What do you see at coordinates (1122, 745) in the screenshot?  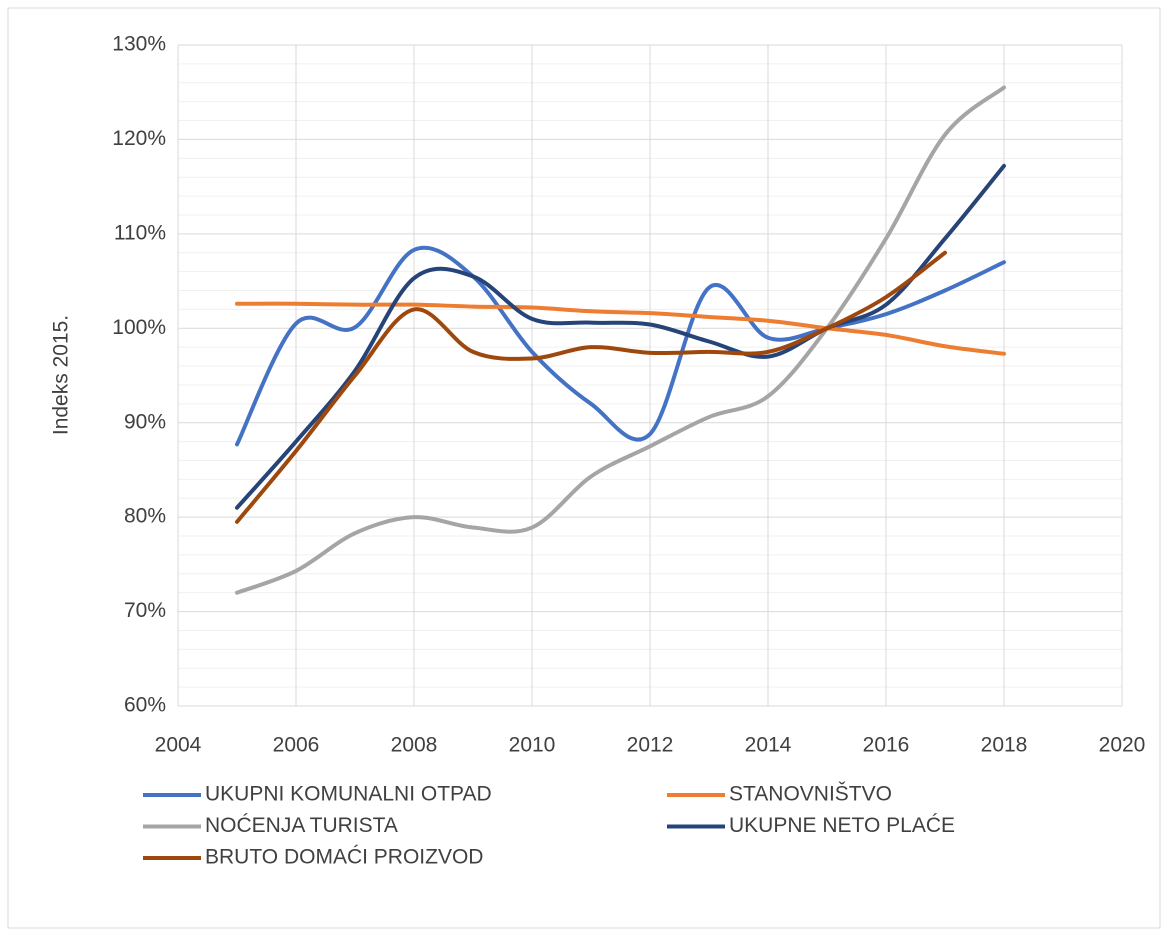 I see `x-tick-label: 2020` at bounding box center [1122, 745].